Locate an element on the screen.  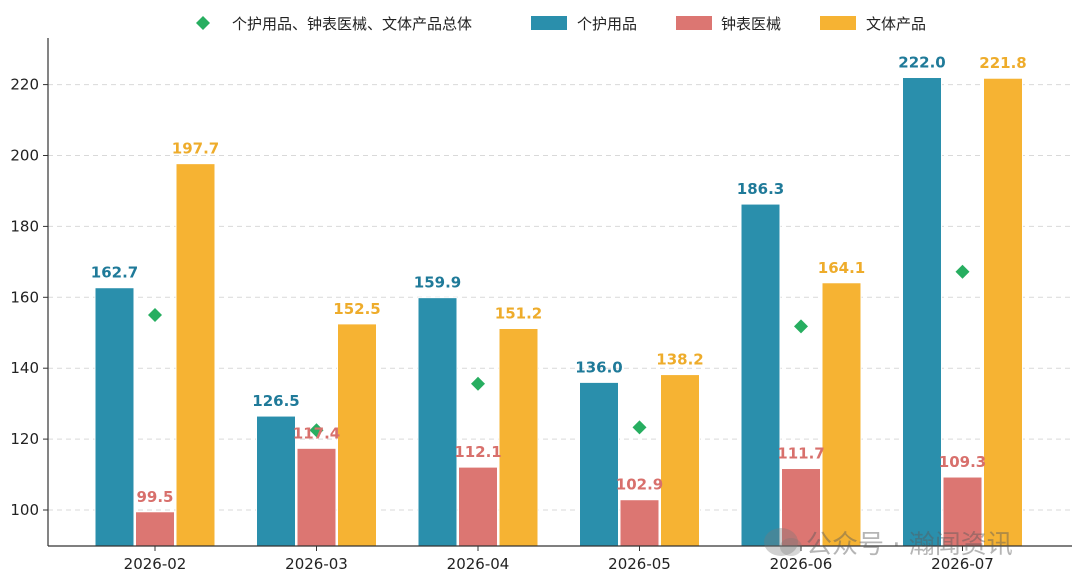
legend-swatch-watch-medical is located at coordinates (694, 23).